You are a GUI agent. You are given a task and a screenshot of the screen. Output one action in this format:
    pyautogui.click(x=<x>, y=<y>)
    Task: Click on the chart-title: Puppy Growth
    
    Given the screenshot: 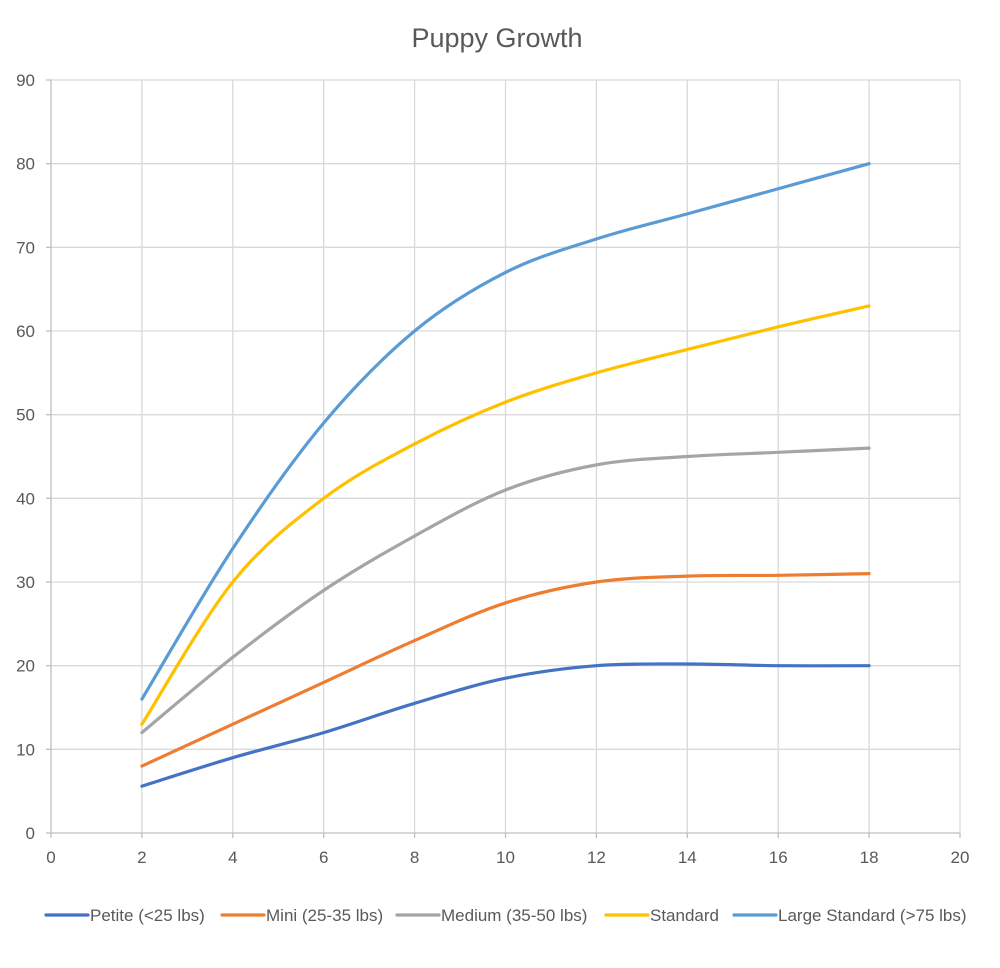 What is the action you would take?
    pyautogui.click(x=496, y=38)
    